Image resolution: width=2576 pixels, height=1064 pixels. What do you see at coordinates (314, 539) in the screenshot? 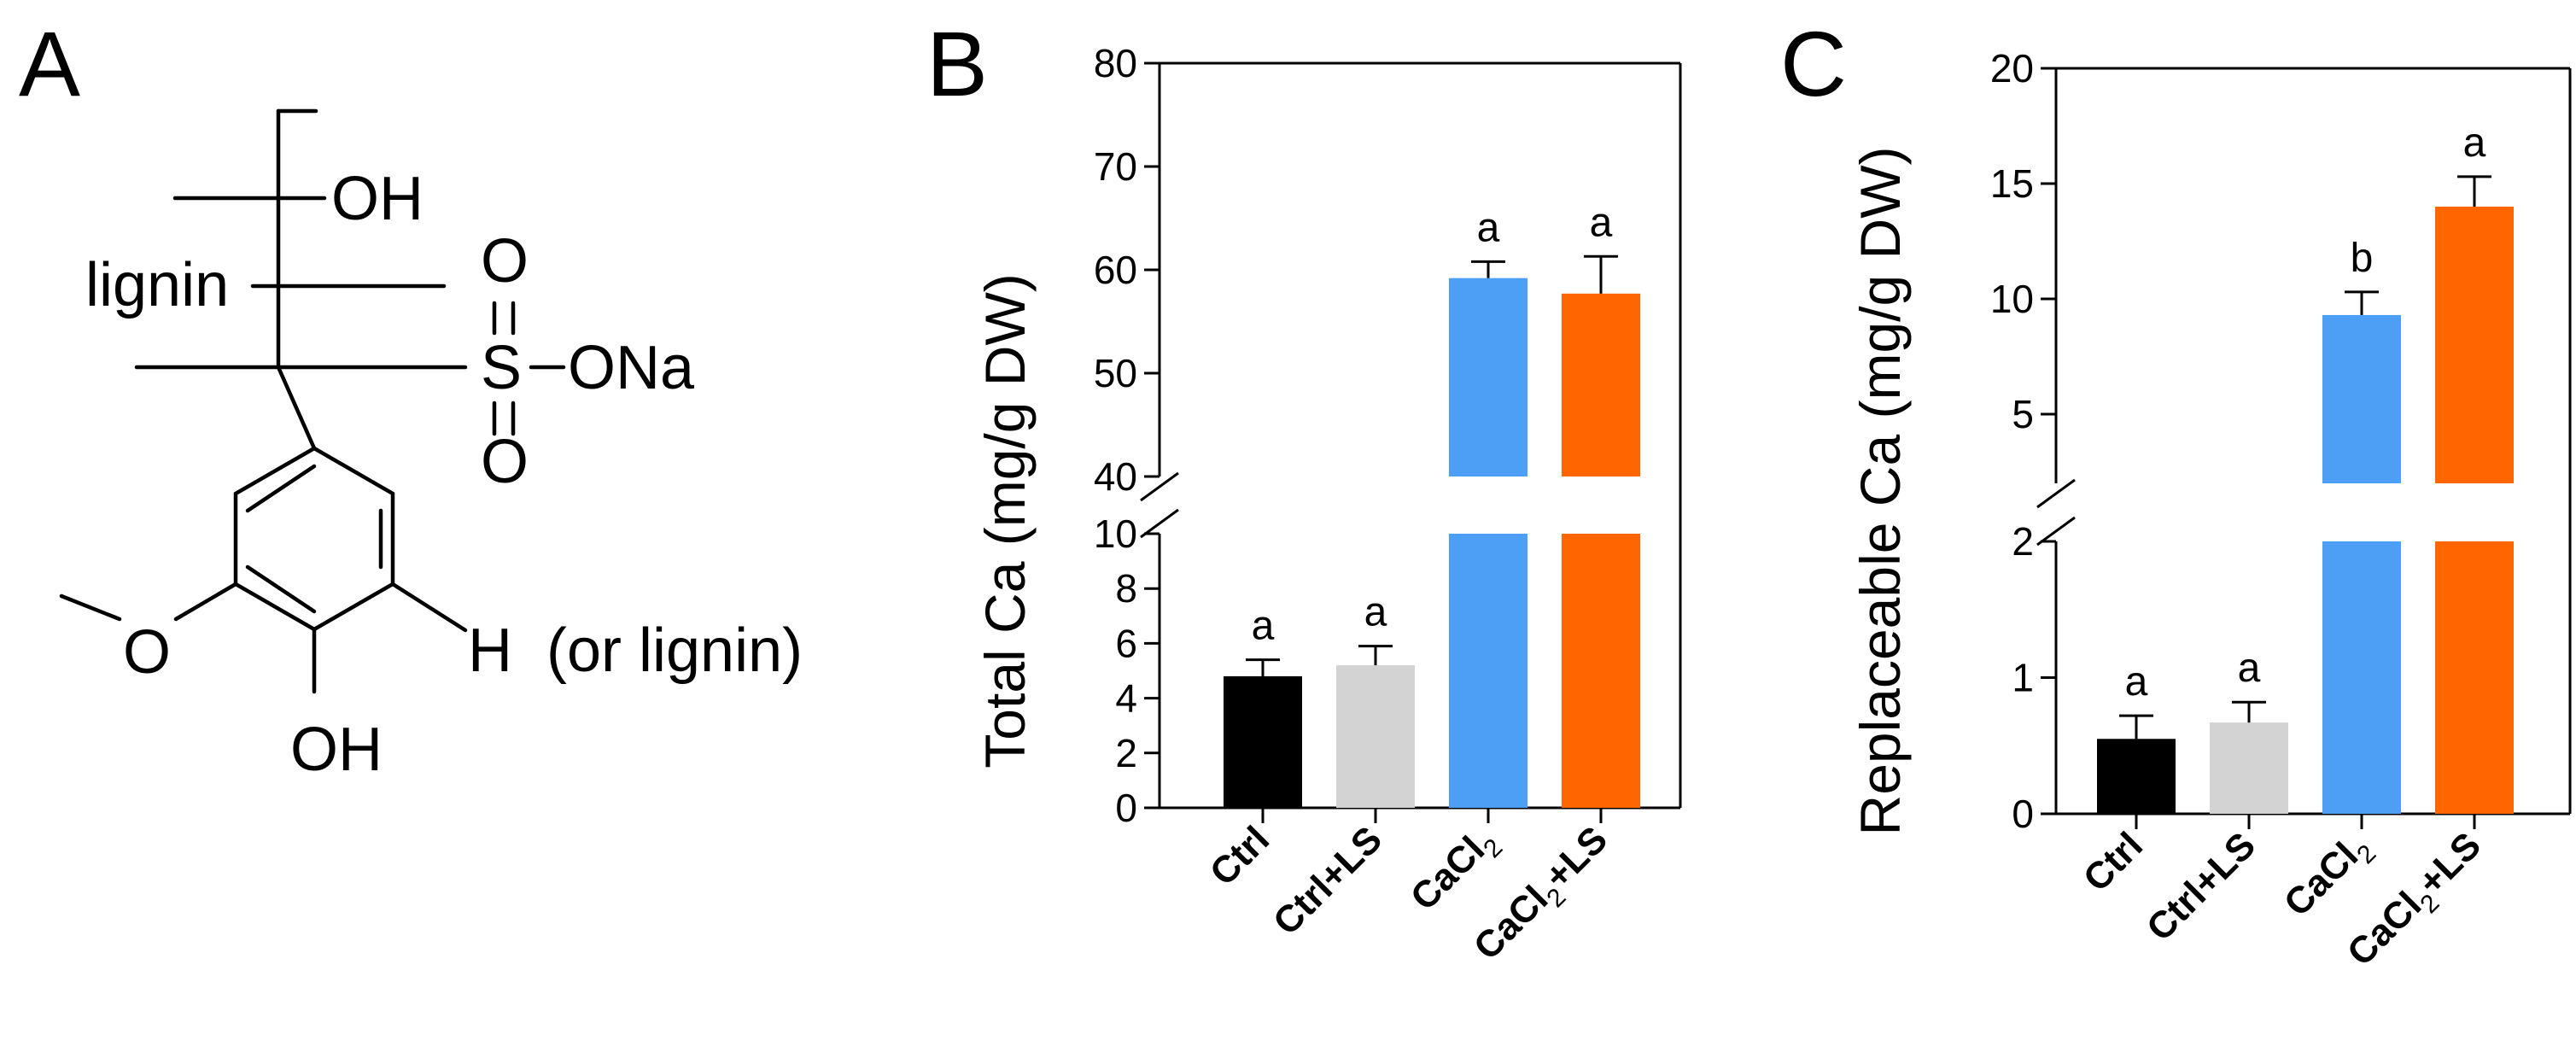
I see `benzene-ring` at bounding box center [314, 539].